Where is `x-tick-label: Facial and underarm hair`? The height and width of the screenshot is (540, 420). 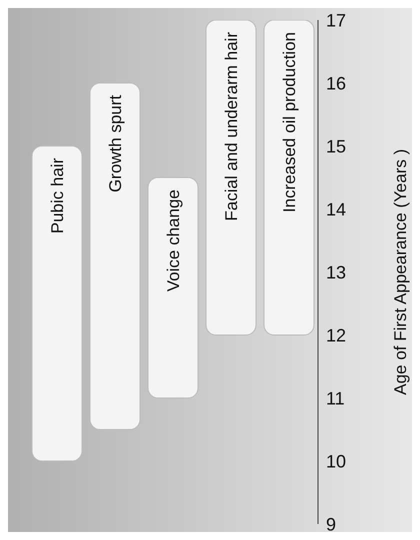 x-tick-label: Facial and underarm hair is located at coordinates (231, 126).